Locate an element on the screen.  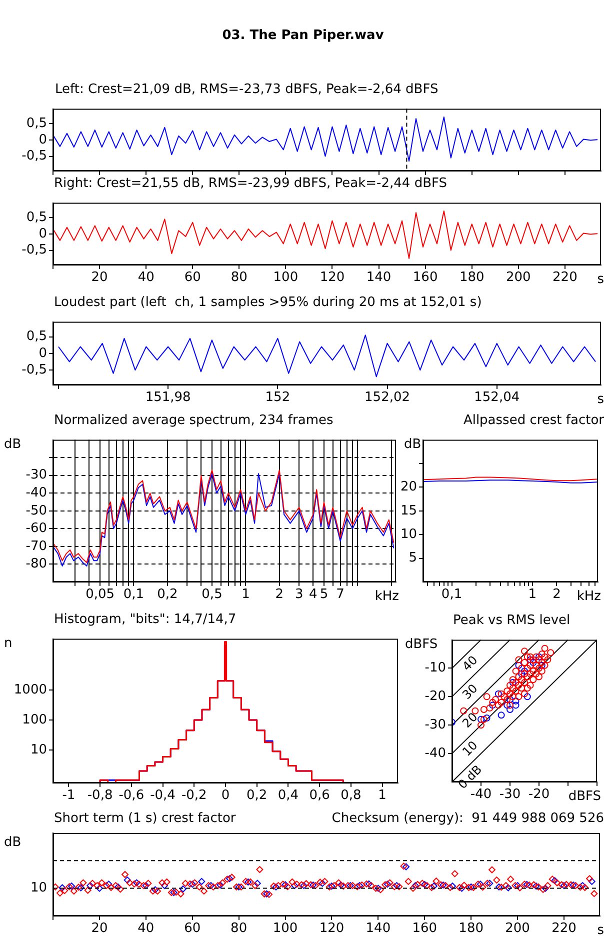
x-tick-label: -40 is located at coordinates (481, 794).